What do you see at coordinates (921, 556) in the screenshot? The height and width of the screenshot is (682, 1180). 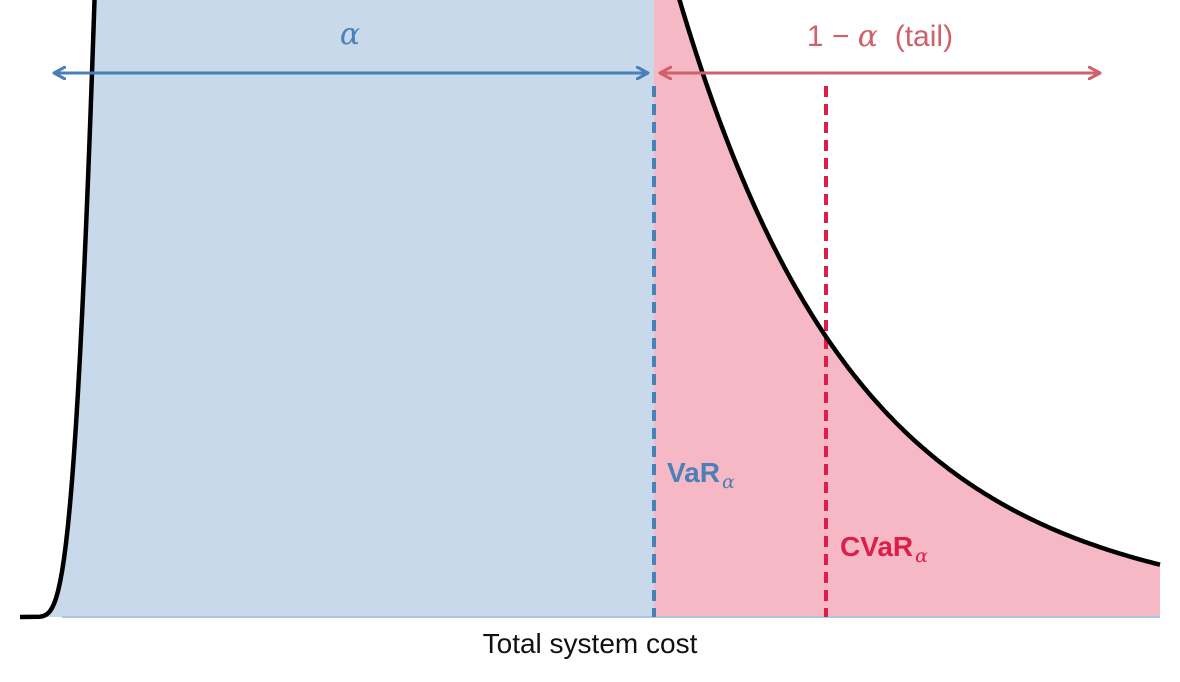 I see `cvar-label-sub: α` at bounding box center [921, 556].